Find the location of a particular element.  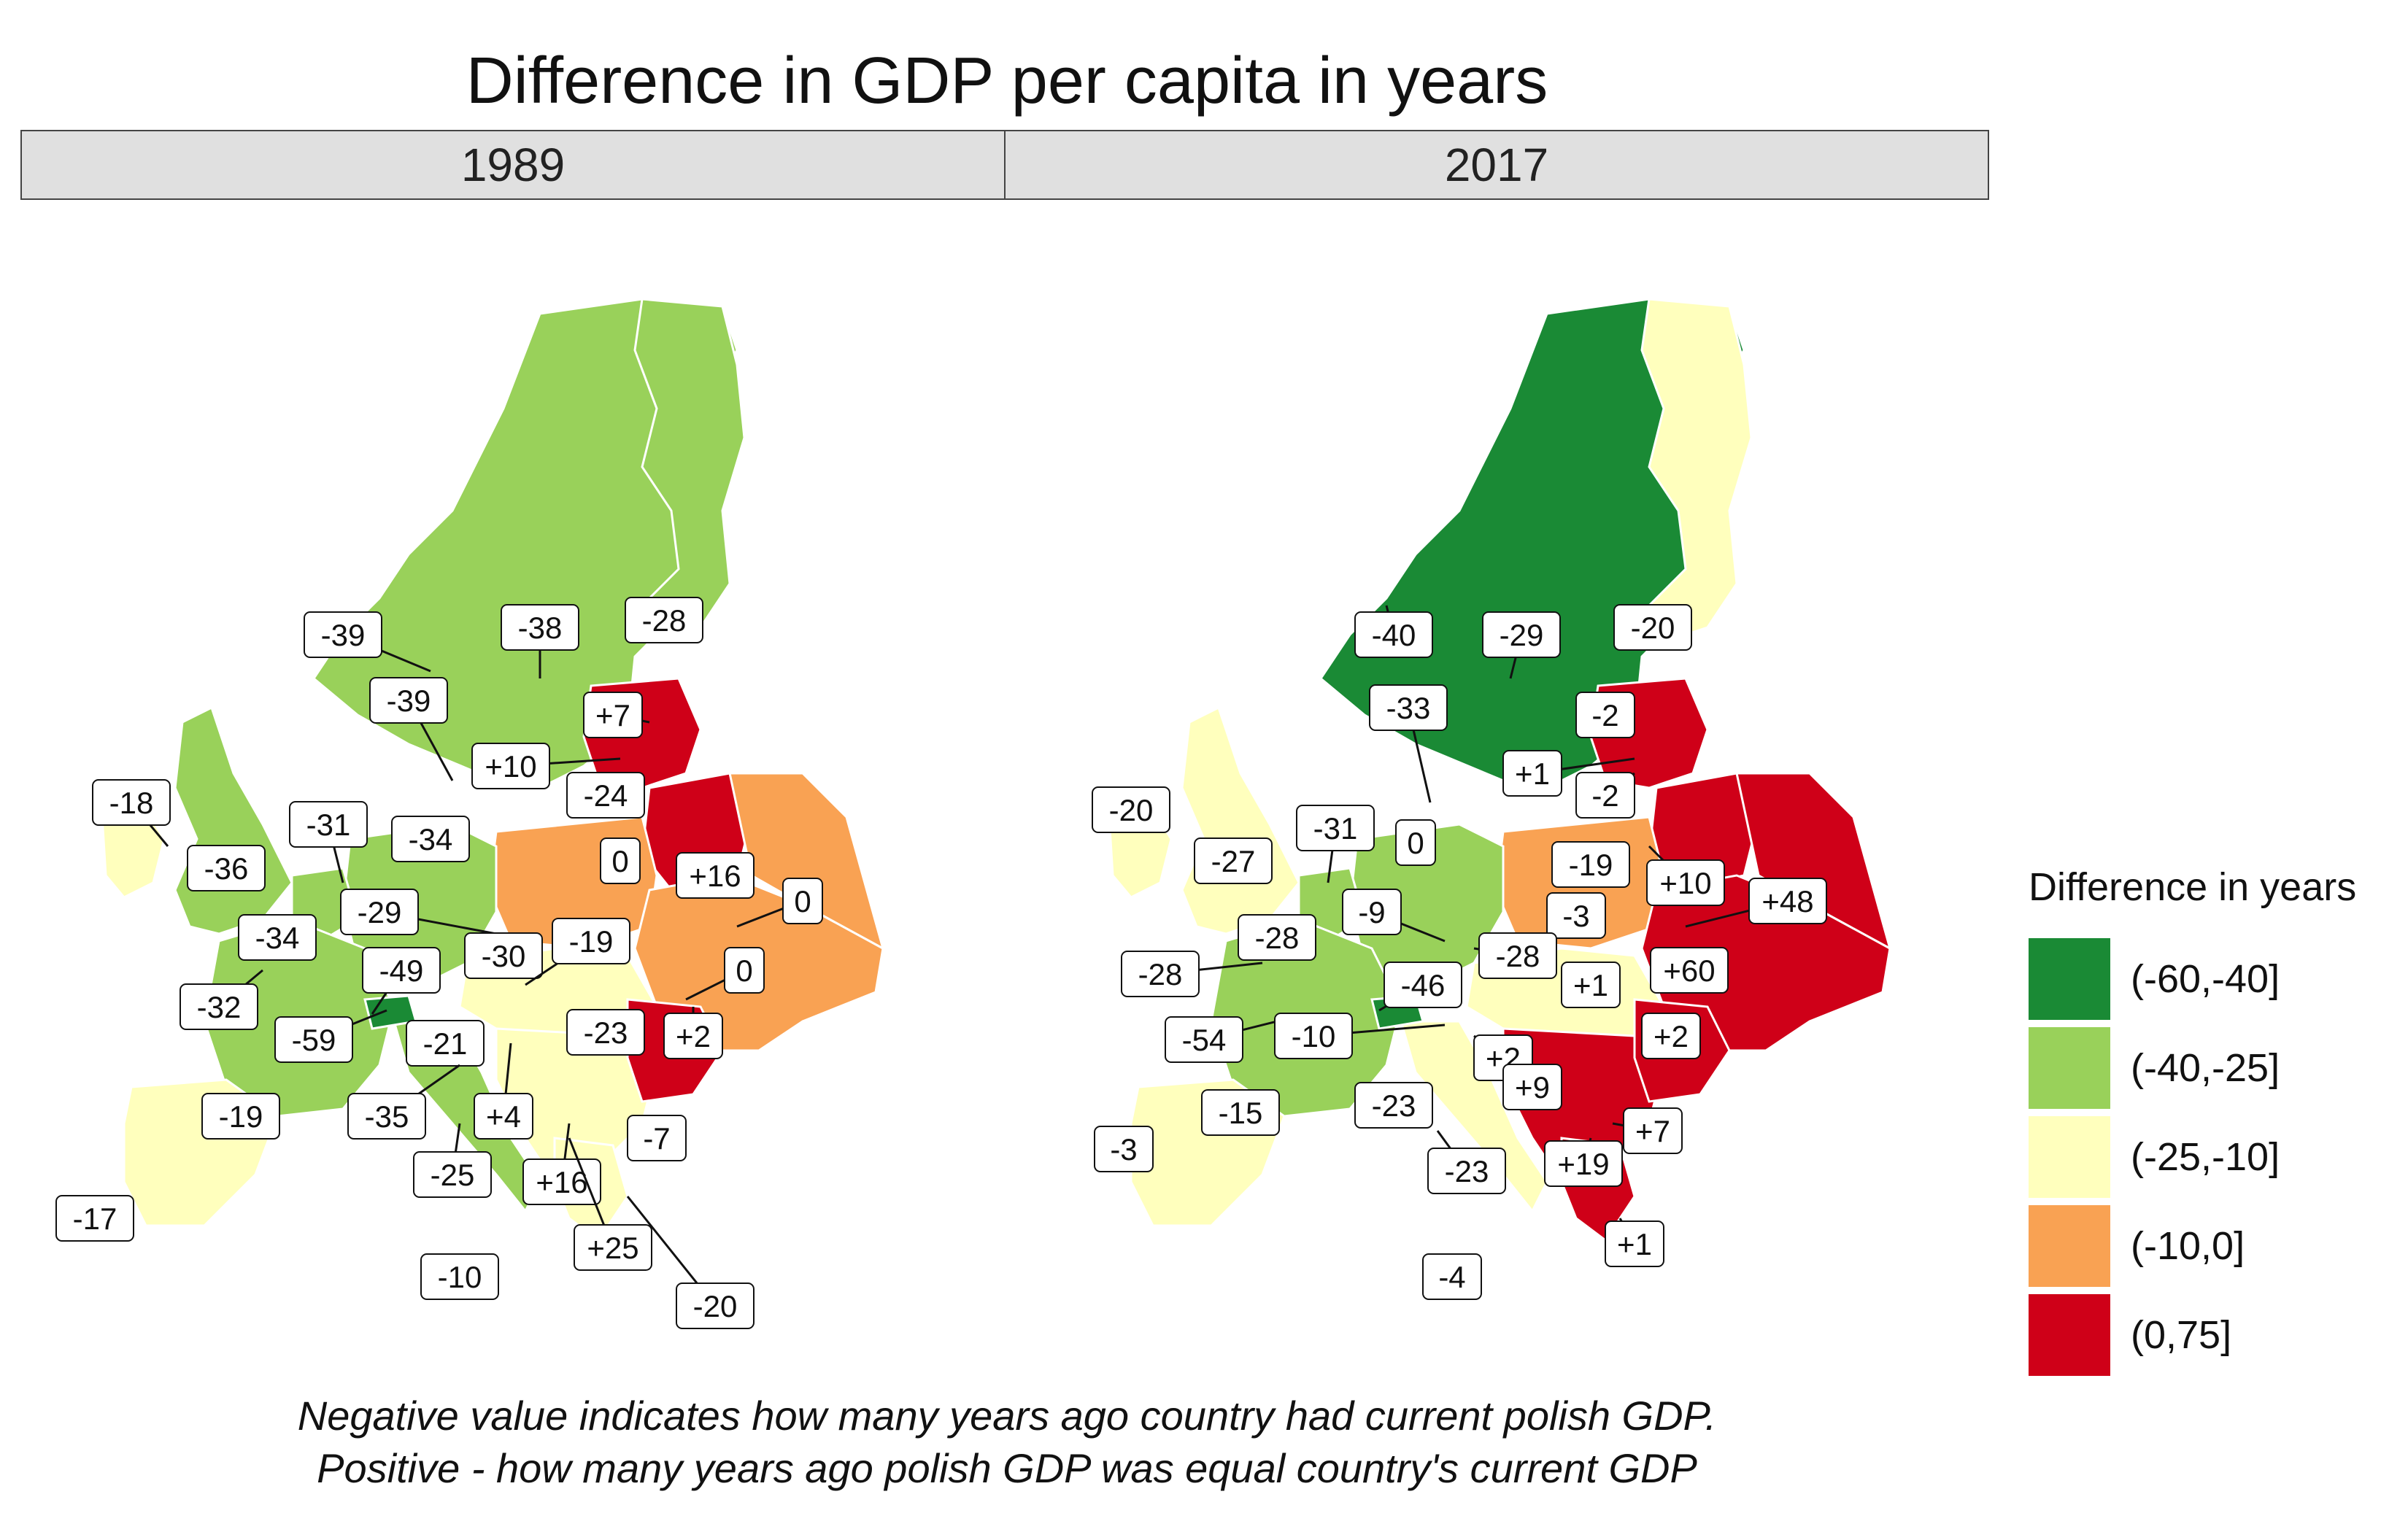

value-label: +9 is located at coordinates (1532, 1087).